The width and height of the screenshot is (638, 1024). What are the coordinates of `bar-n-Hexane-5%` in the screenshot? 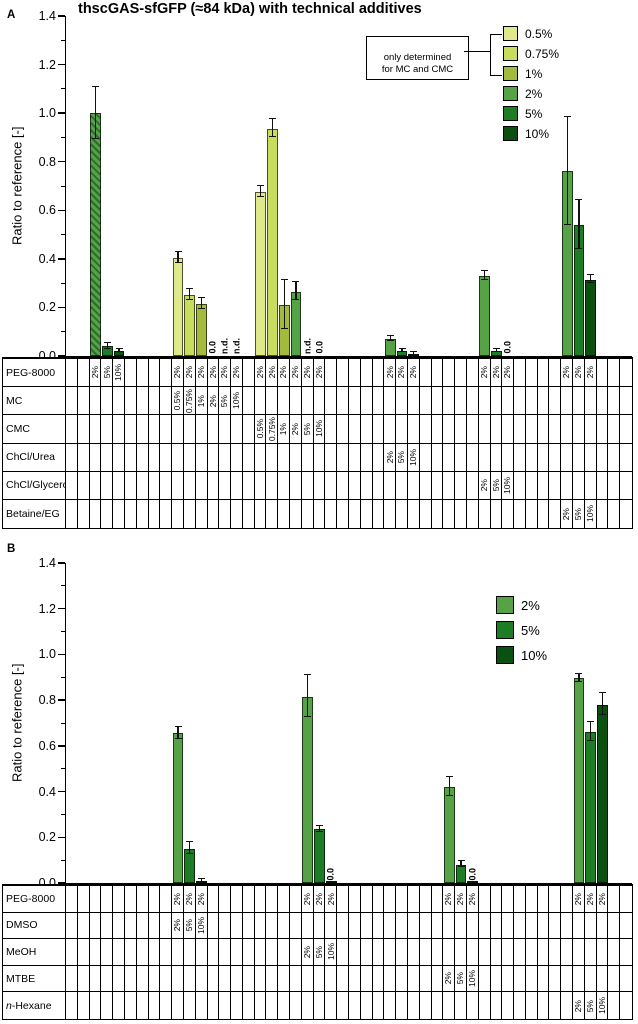 It's located at (591, 807).